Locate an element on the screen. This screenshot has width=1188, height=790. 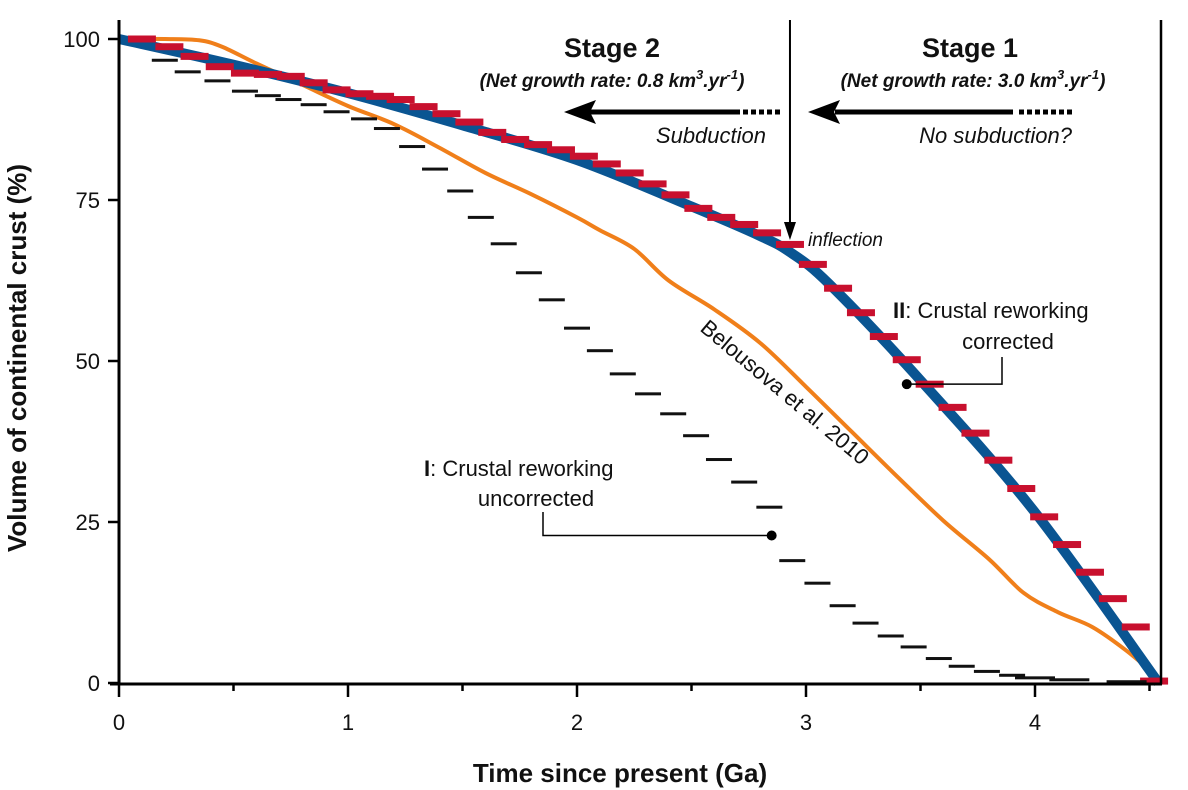
stage-1-rate: (Net growth rate: 3.0 km3.yr-1) is located at coordinates (973, 79).